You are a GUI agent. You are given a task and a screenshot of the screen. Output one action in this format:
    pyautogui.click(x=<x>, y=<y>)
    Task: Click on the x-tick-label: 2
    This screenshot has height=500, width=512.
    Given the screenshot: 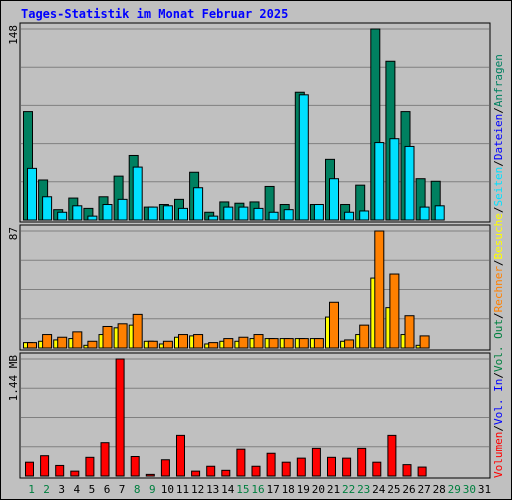 What is the action you would take?
    pyautogui.click(x=46, y=489)
    